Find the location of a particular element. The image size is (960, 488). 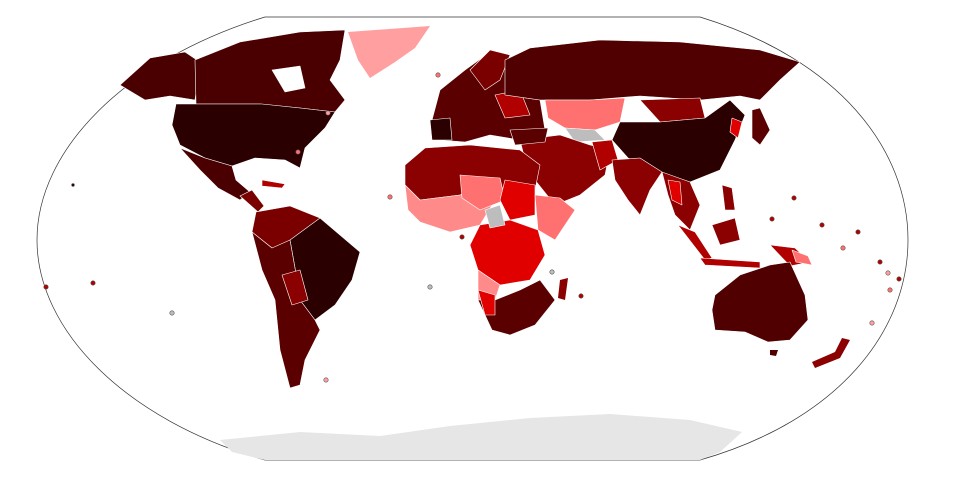

andes is located at coordinates (286, 310).